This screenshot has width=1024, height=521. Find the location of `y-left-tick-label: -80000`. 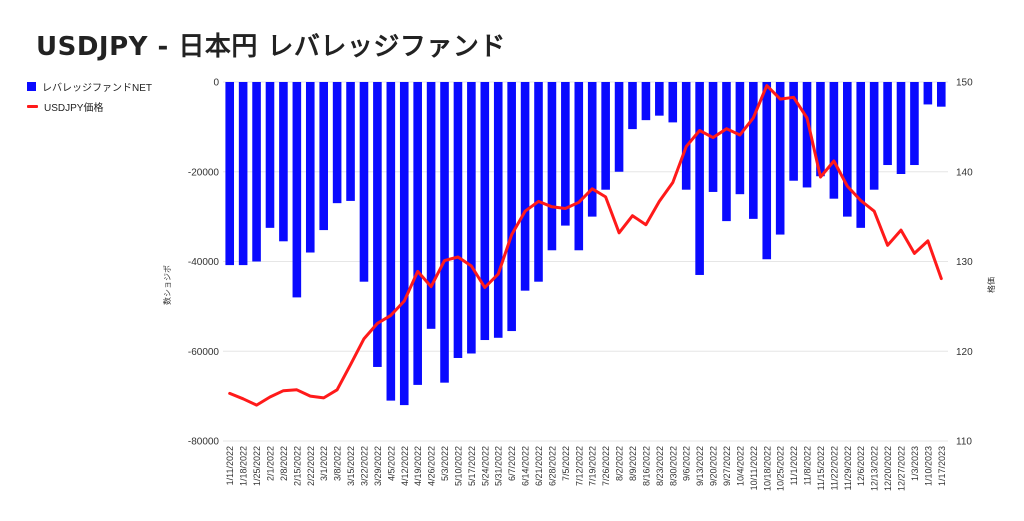

y-left-tick-label: -80000 is located at coordinates (204, 442).